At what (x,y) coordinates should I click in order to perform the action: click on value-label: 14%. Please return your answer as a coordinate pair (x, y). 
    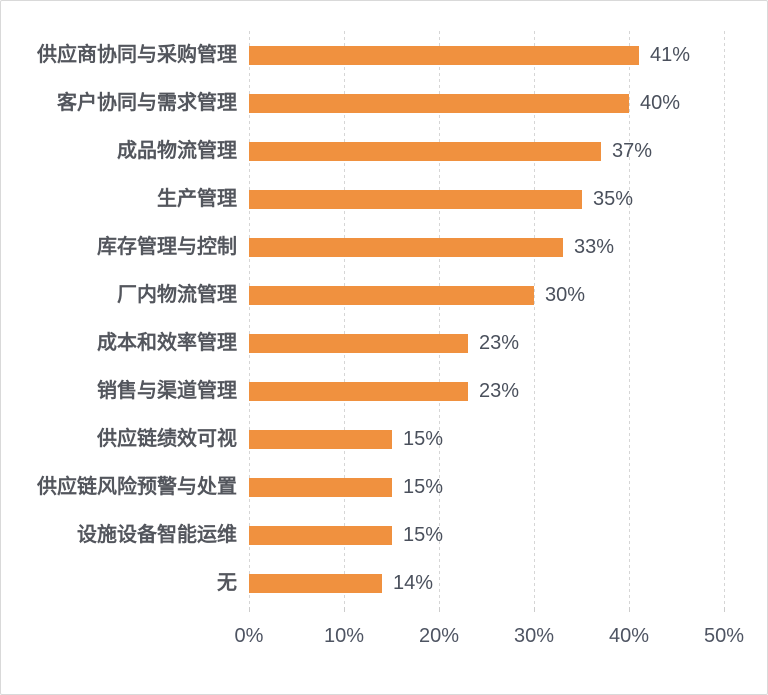
    Looking at the image, I should click on (413, 583).